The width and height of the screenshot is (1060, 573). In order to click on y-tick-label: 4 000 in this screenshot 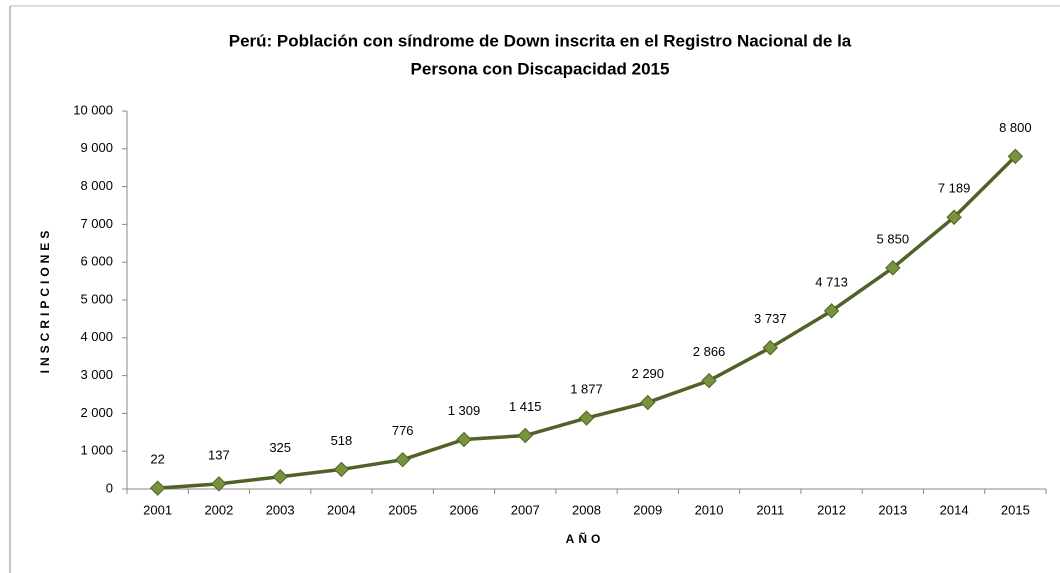, I will do `click(96, 336)`.